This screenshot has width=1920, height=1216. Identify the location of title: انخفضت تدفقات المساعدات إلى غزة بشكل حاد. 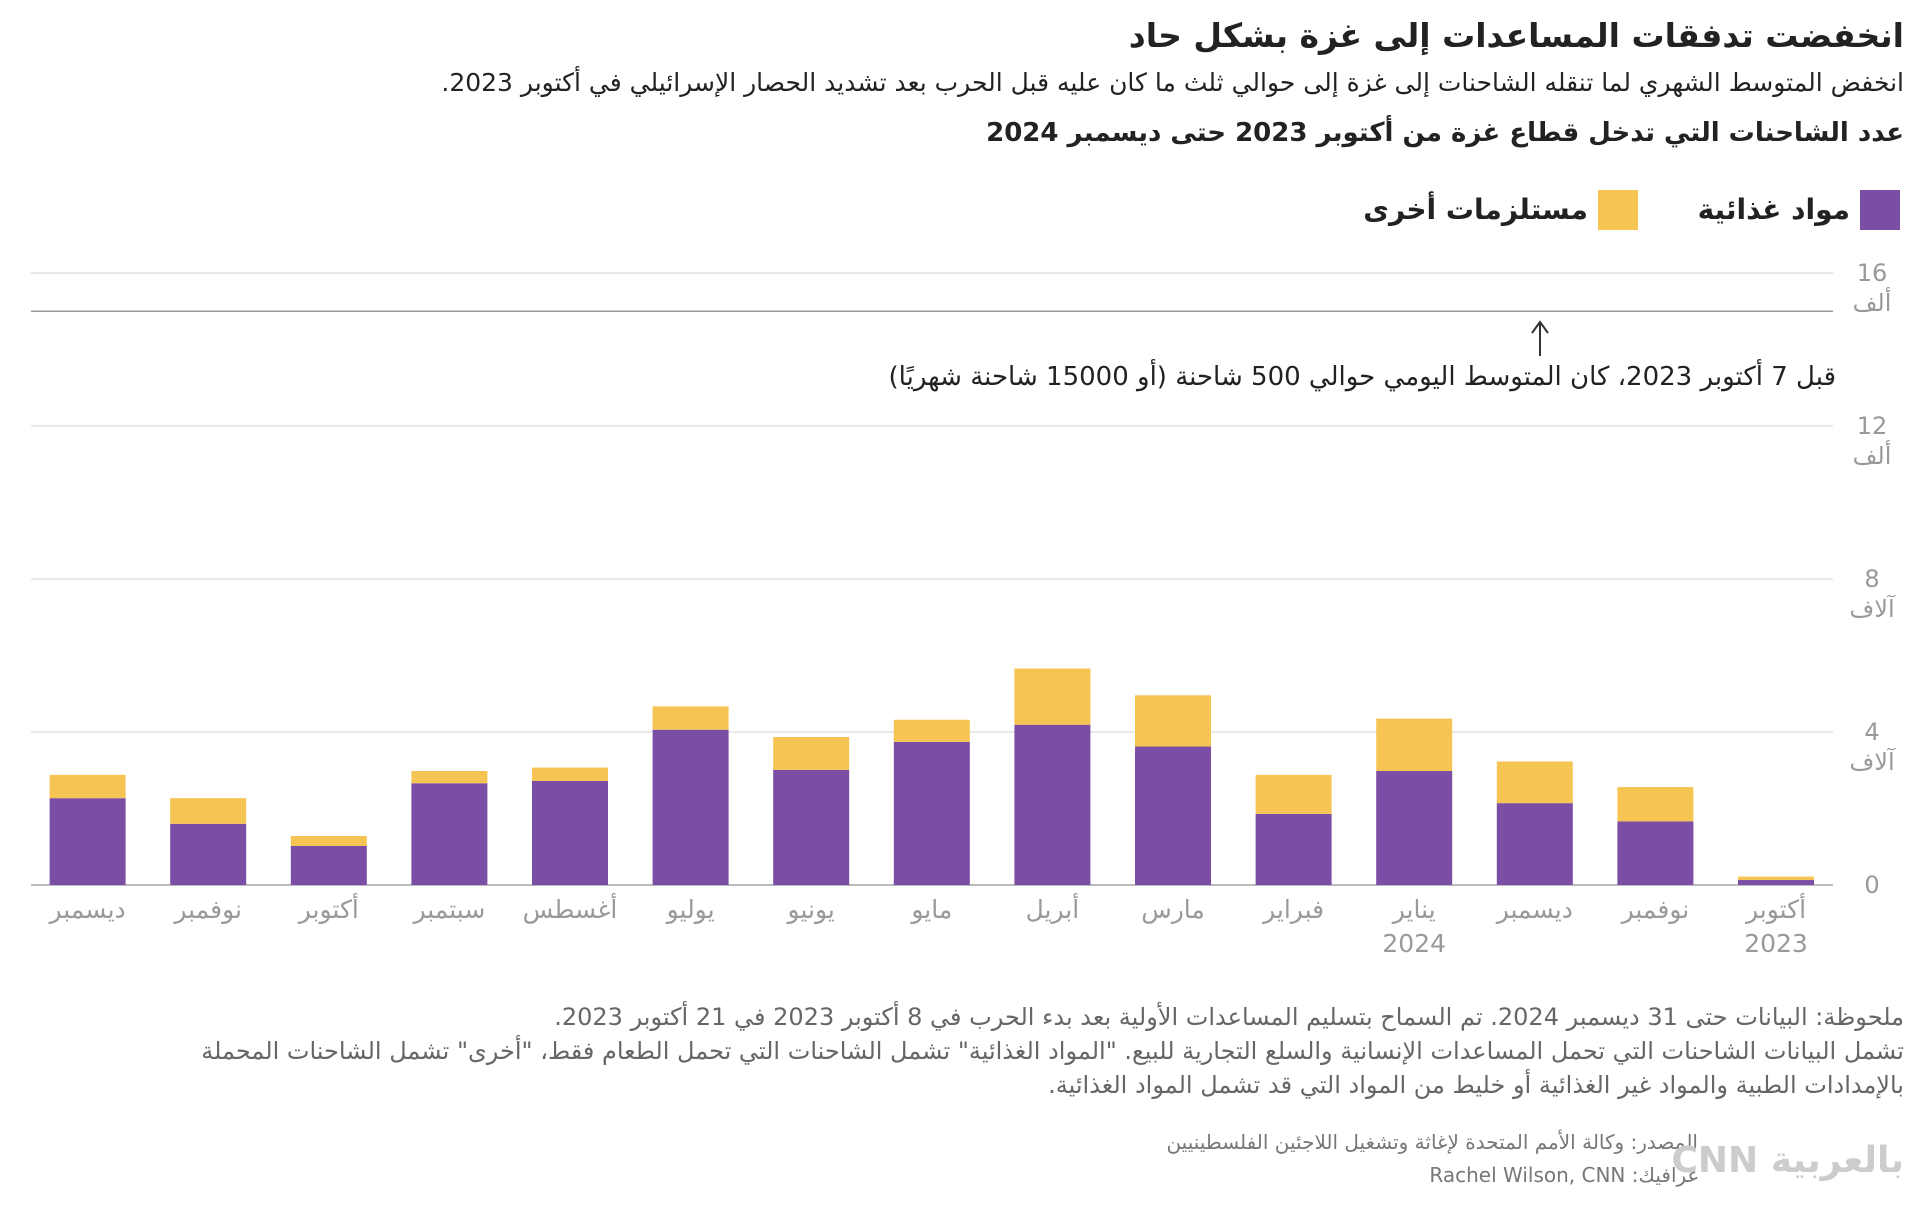
(1516, 35).